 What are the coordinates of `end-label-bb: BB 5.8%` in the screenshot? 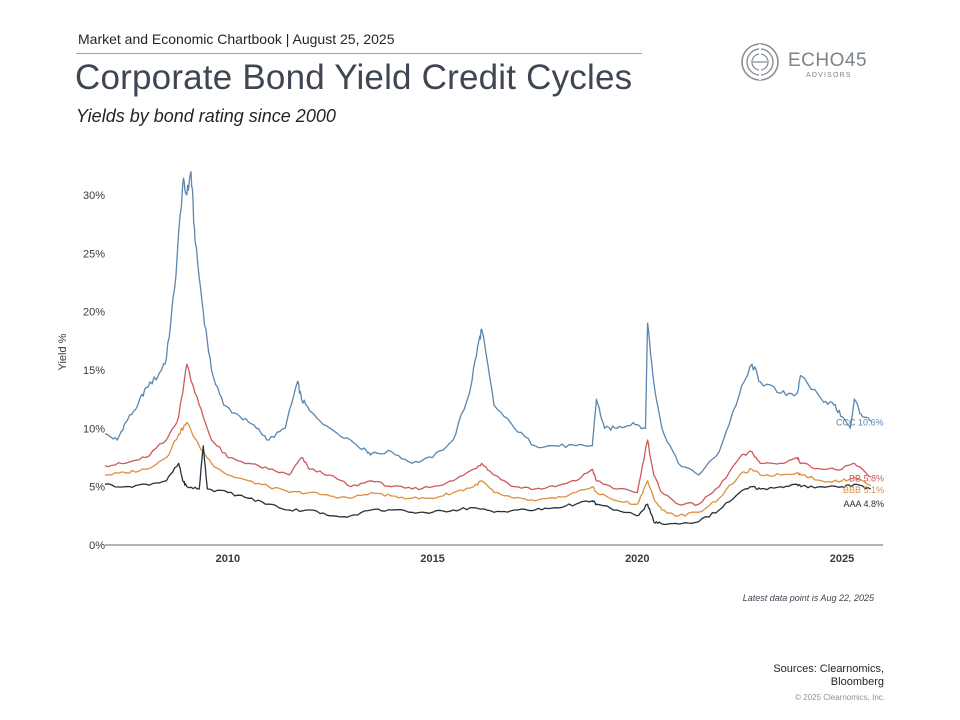 It's located at (866, 478).